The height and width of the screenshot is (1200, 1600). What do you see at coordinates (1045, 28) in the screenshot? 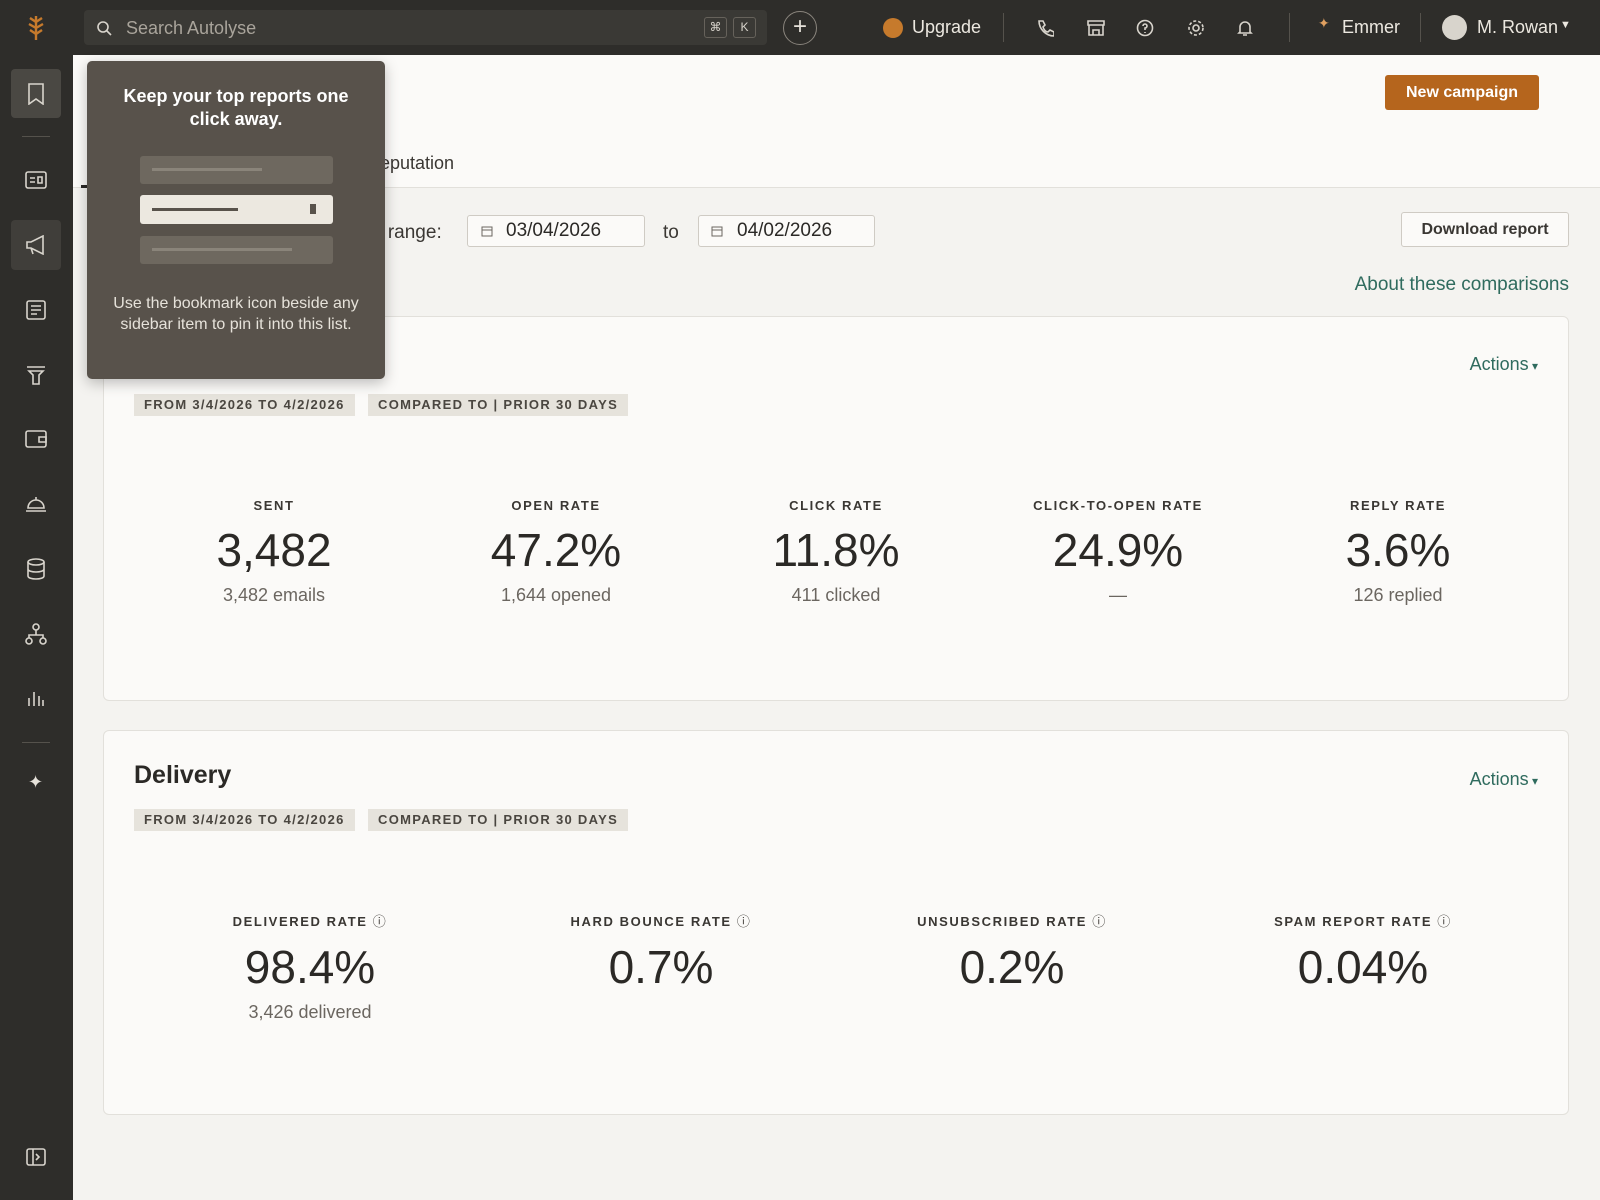
I see `phone-icon` at bounding box center [1045, 28].